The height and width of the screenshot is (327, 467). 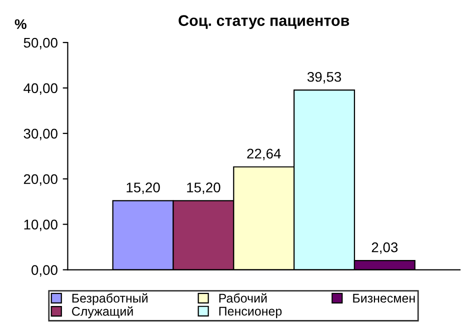 I want to click on legend-label: Безработный, so click(x=110, y=299).